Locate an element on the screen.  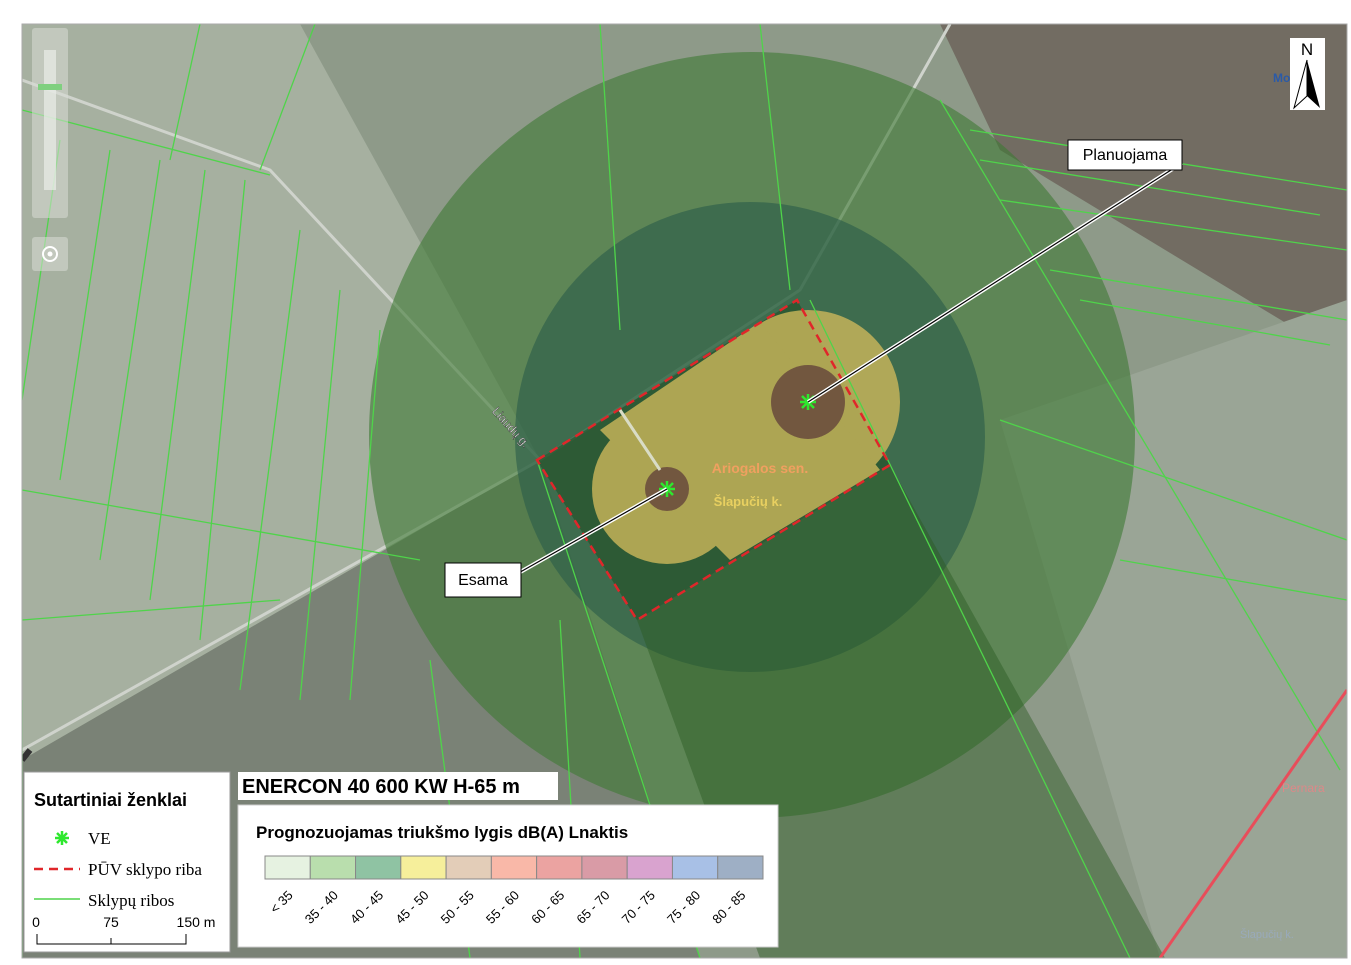
model-box is located at coordinates (398, 786).